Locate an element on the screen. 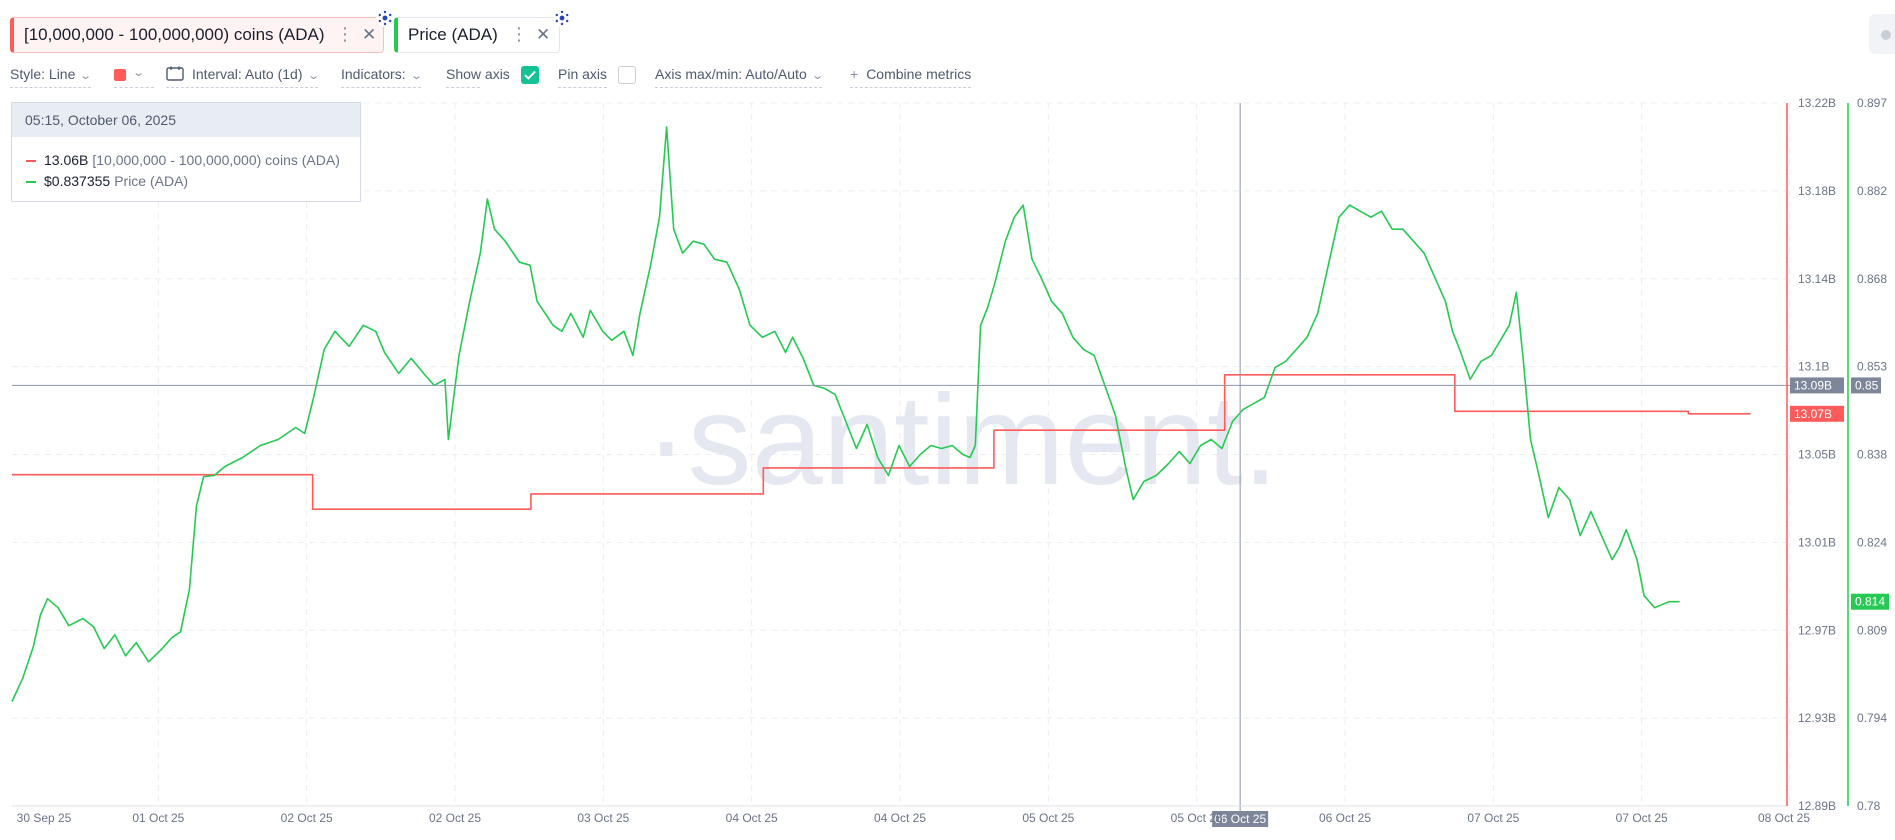  plus-icon: + is located at coordinates (854, 74).